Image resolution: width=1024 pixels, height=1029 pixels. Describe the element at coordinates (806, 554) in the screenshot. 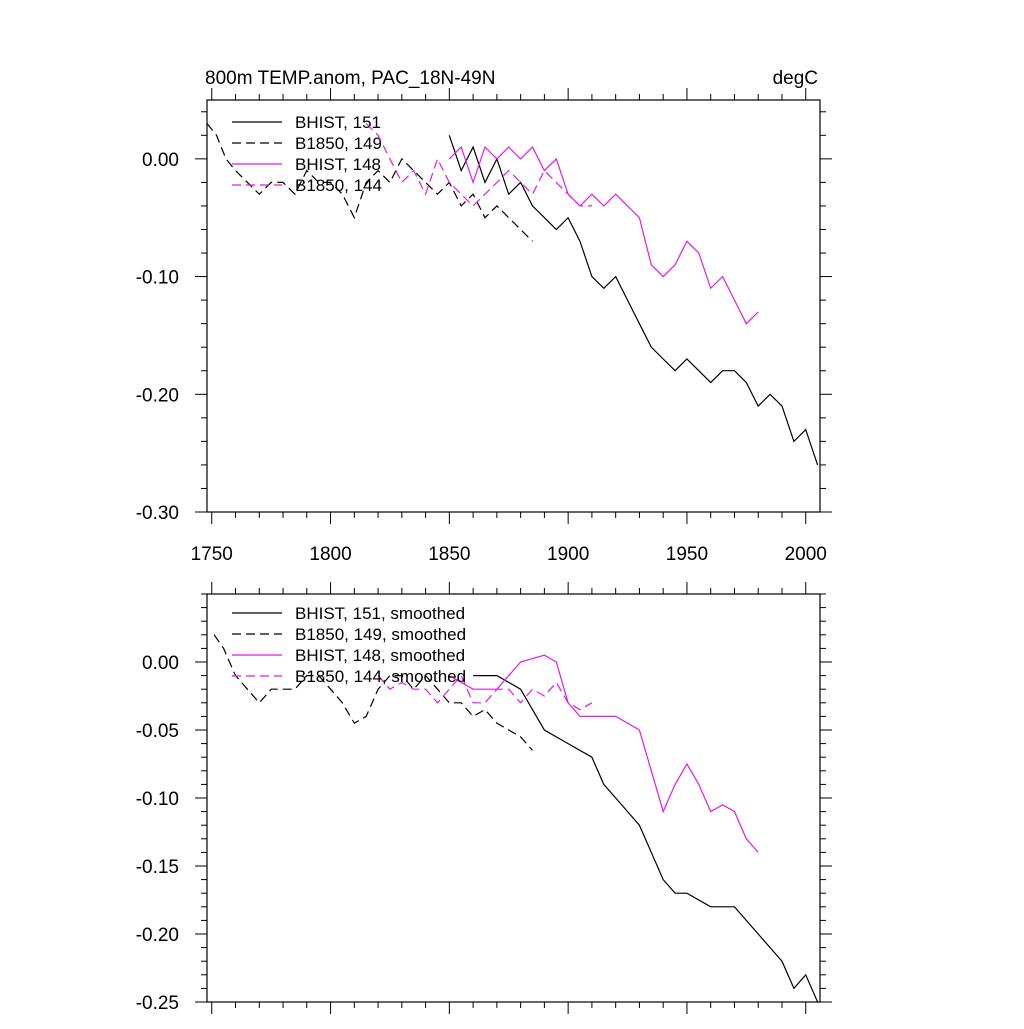

I see `x-tick-label: 2000` at that location.